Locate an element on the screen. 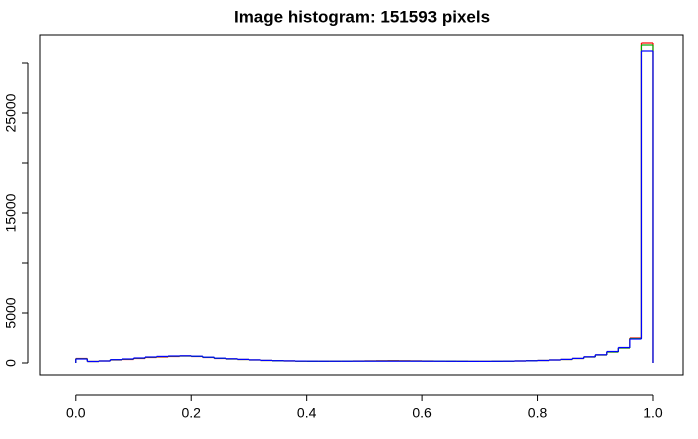  chart-title: Image histogram: 151593 pixels is located at coordinates (362, 16).